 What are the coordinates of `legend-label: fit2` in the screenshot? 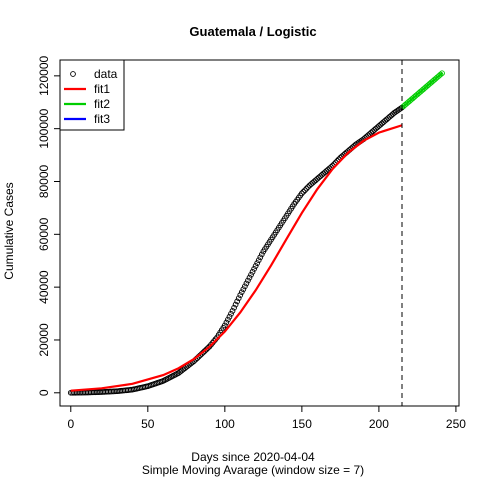 It's located at (102, 104).